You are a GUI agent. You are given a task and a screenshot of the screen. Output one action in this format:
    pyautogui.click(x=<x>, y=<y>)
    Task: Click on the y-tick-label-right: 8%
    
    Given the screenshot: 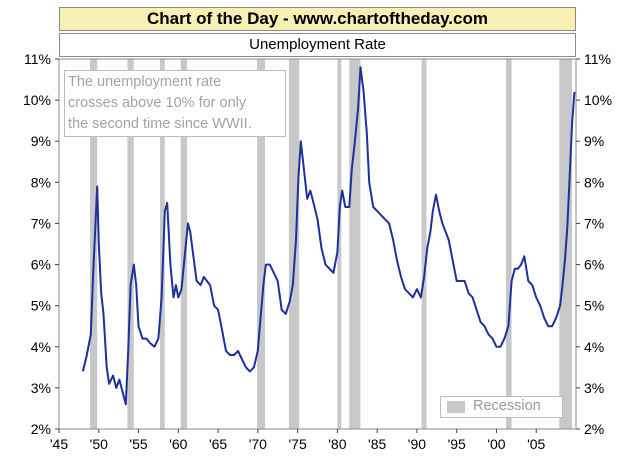 What is the action you would take?
    pyautogui.click(x=594, y=182)
    